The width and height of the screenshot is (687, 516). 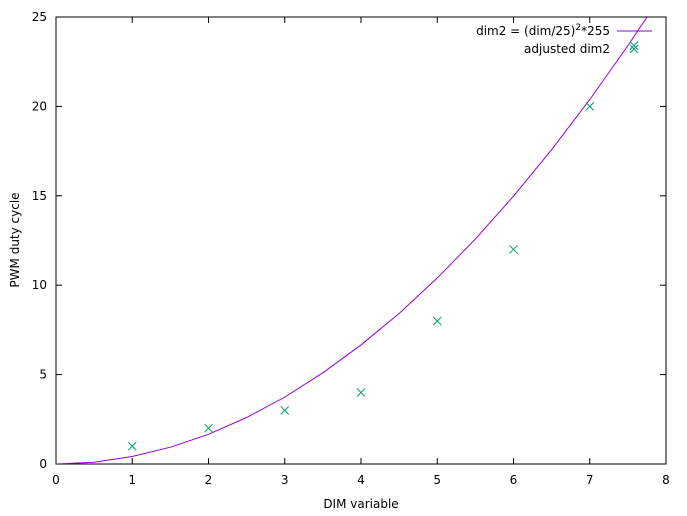 What do you see at coordinates (666, 480) in the screenshot?
I see `x-tick-label: 8` at bounding box center [666, 480].